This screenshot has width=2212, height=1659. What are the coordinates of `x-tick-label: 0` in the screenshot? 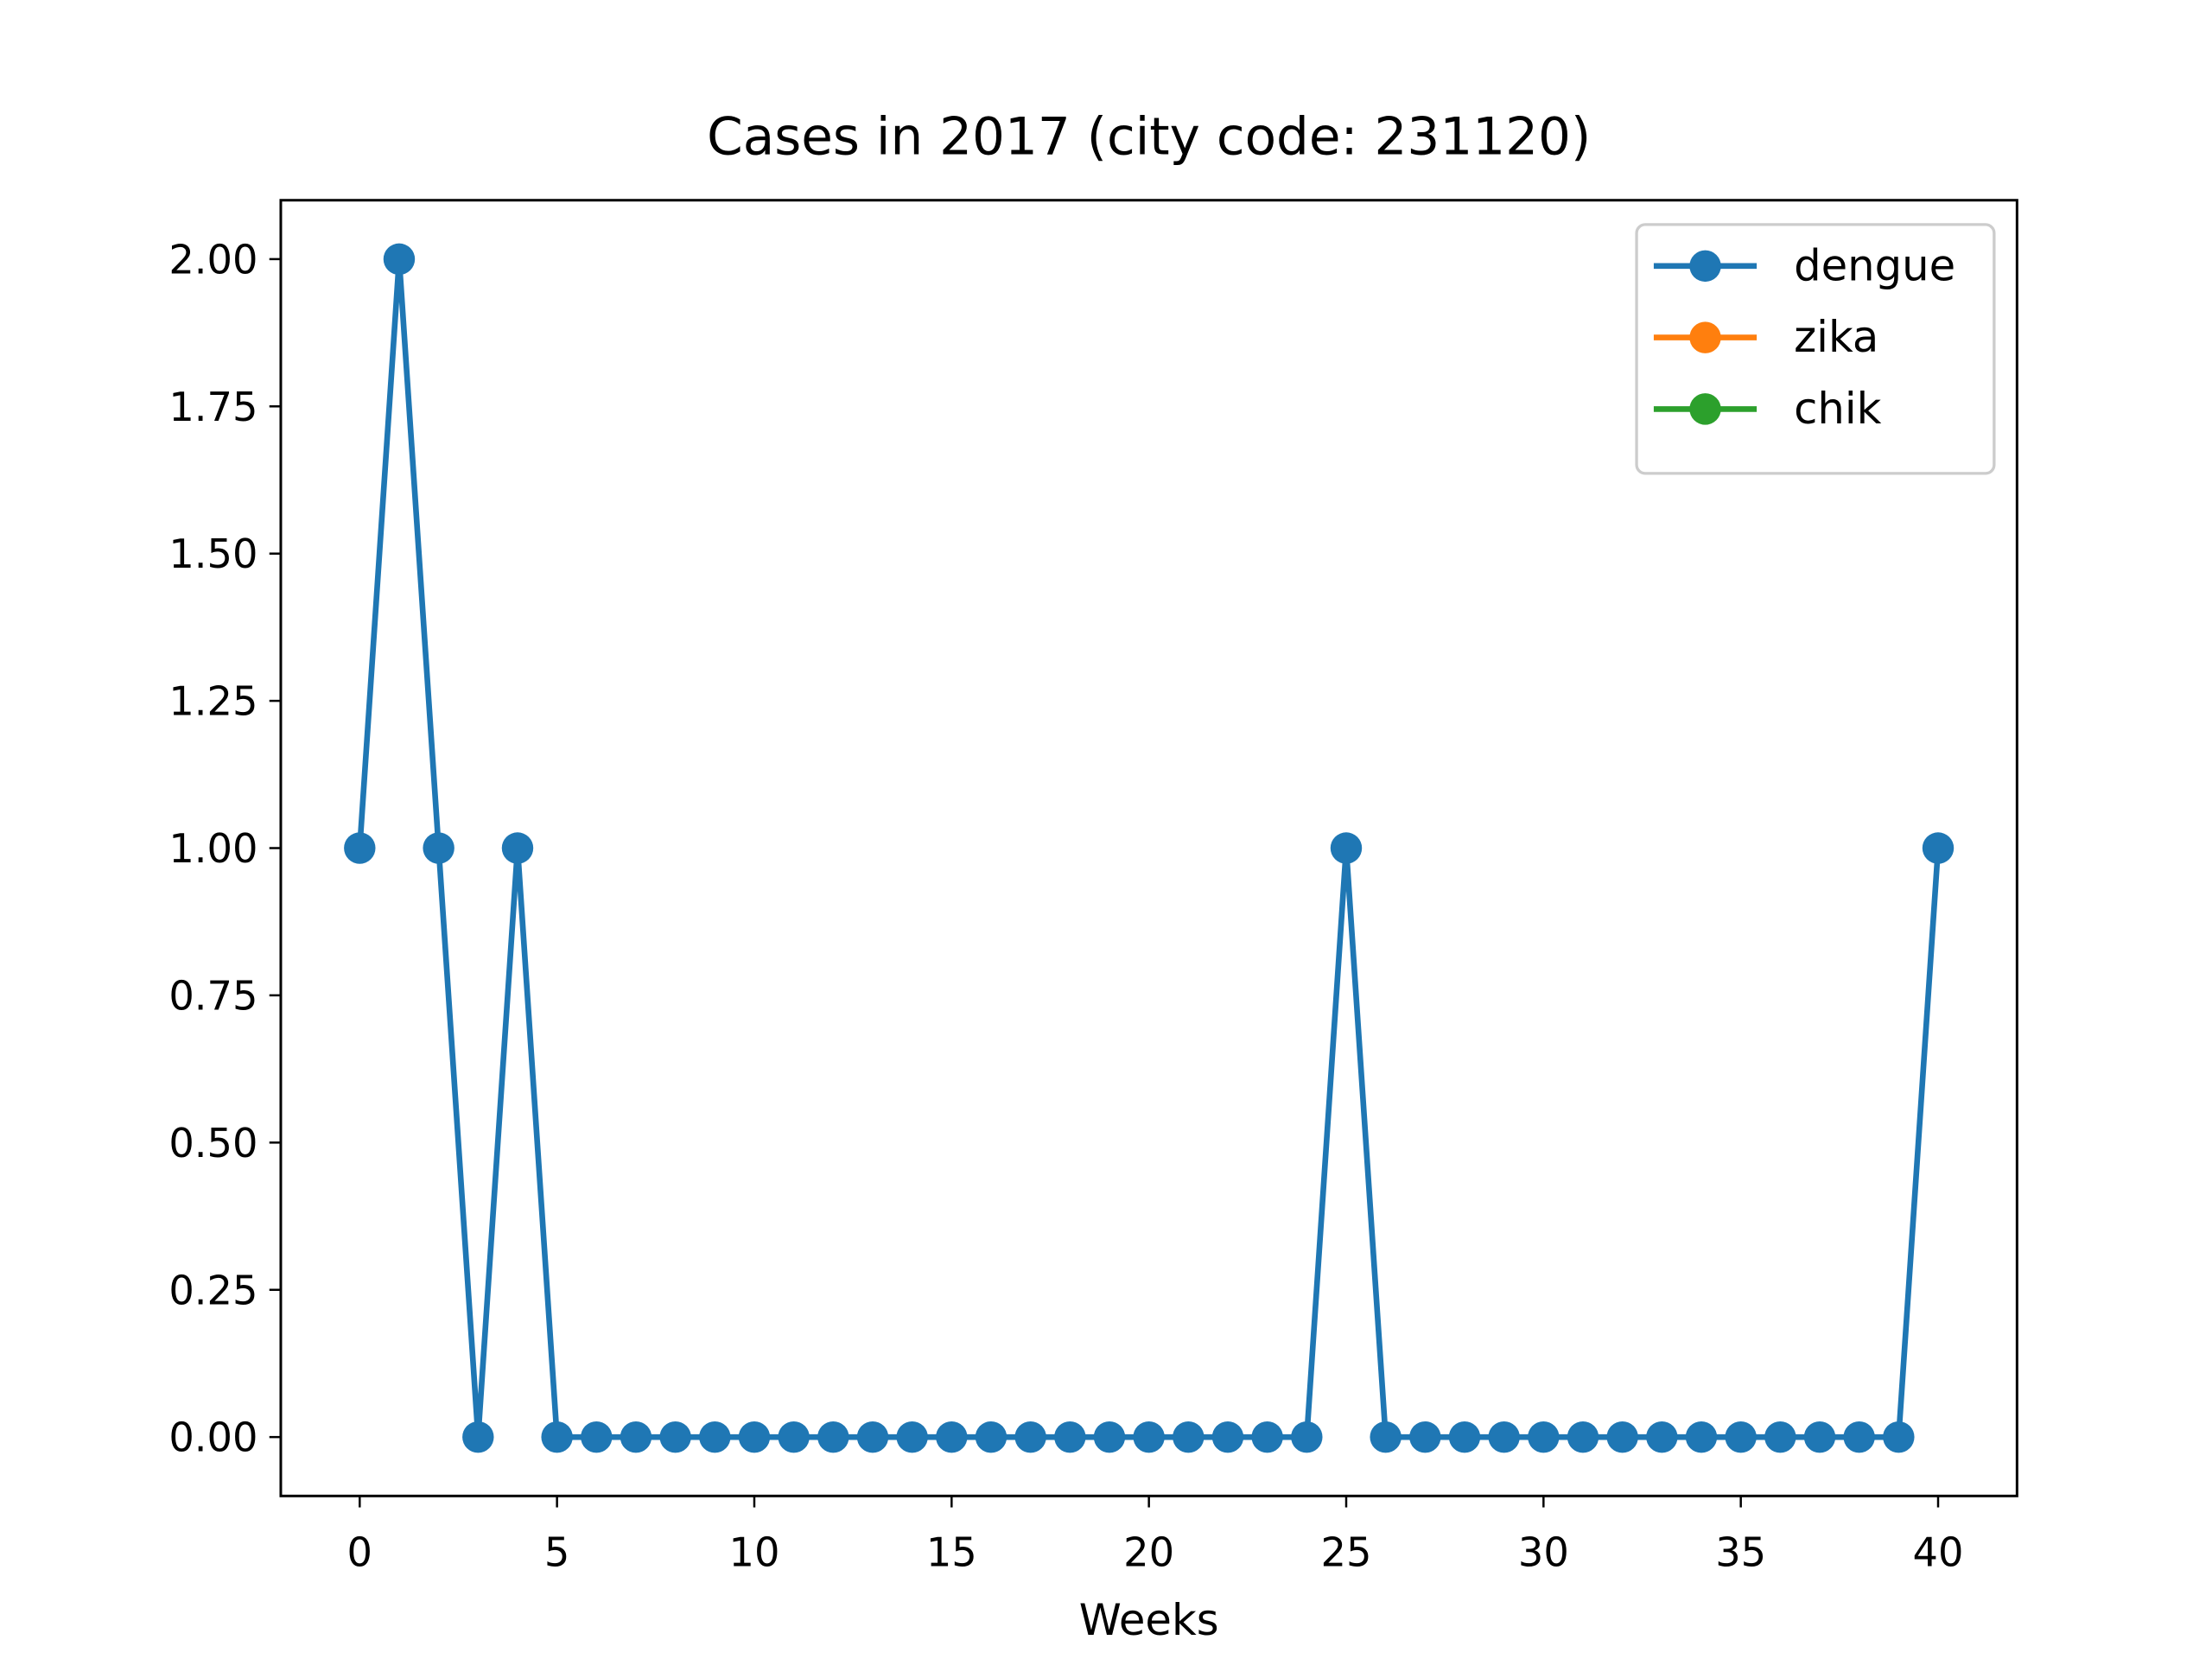 It's located at (359, 1552).